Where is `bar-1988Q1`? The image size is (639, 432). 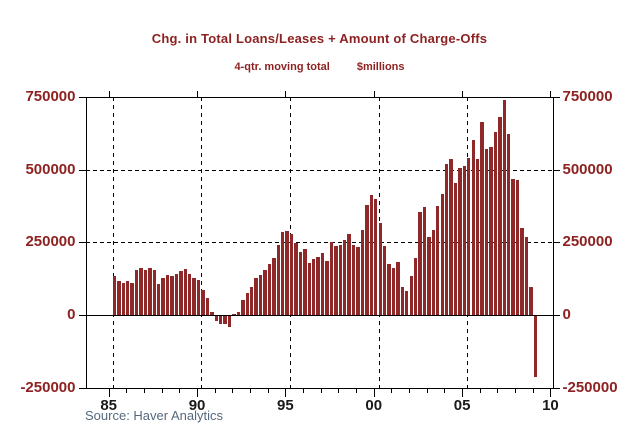
bar-1988Q1 is located at coordinates (167, 294).